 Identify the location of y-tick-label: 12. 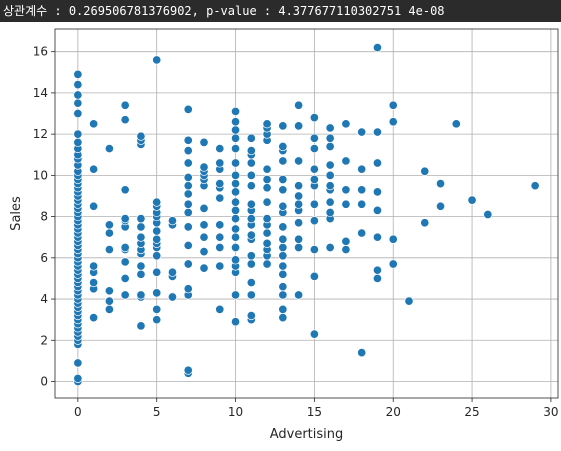
(40, 134).